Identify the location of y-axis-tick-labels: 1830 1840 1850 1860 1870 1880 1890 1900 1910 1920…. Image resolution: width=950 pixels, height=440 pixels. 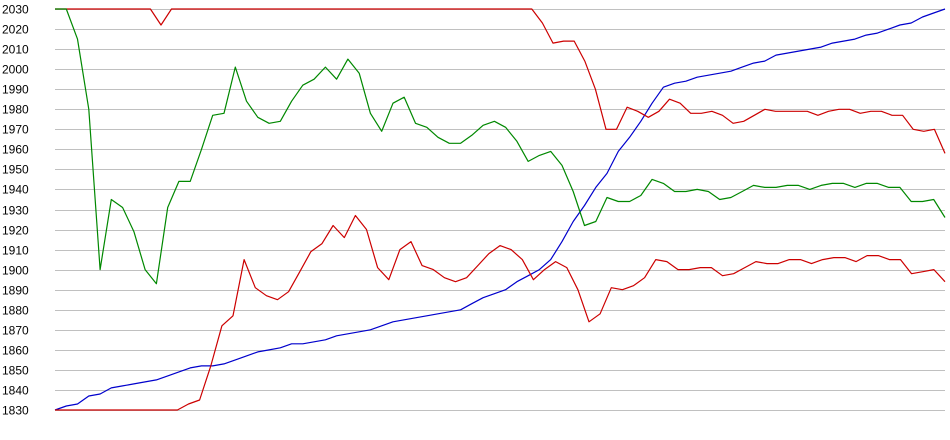
(15, 210).